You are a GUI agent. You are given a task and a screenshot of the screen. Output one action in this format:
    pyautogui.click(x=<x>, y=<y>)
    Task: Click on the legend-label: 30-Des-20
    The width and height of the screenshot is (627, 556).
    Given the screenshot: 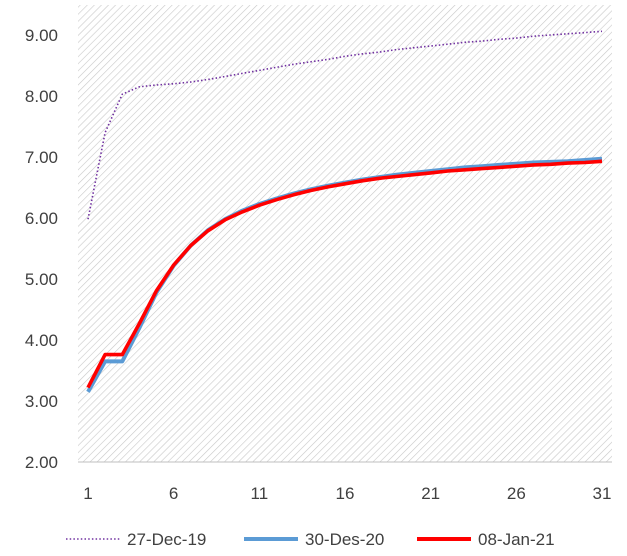 What is the action you would take?
    pyautogui.click(x=344, y=539)
    